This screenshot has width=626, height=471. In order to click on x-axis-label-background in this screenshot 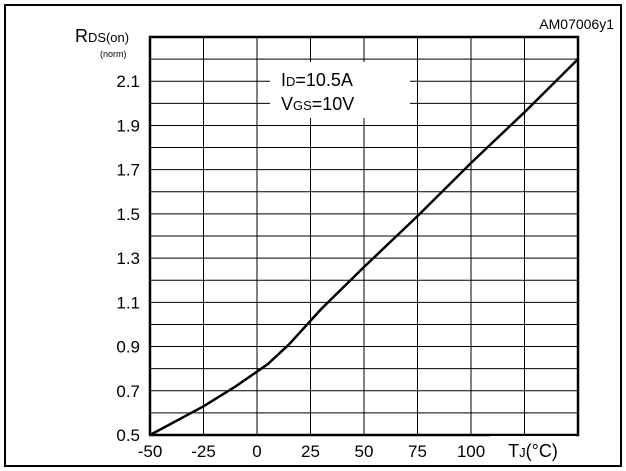, I will do `click(533, 450)`.